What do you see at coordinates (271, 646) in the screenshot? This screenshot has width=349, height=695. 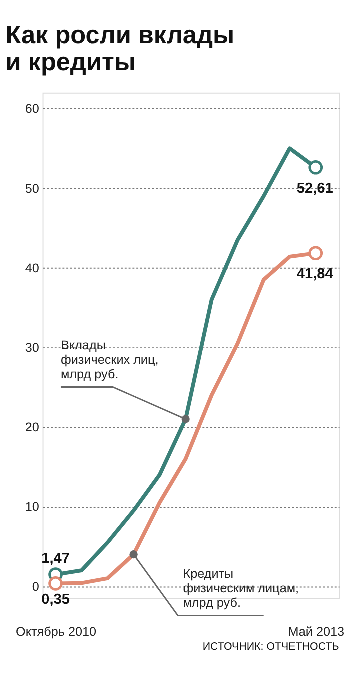 I see `text: ИСТОЧНИК: ОТЧЕТНОСТЬ` at bounding box center [271, 646].